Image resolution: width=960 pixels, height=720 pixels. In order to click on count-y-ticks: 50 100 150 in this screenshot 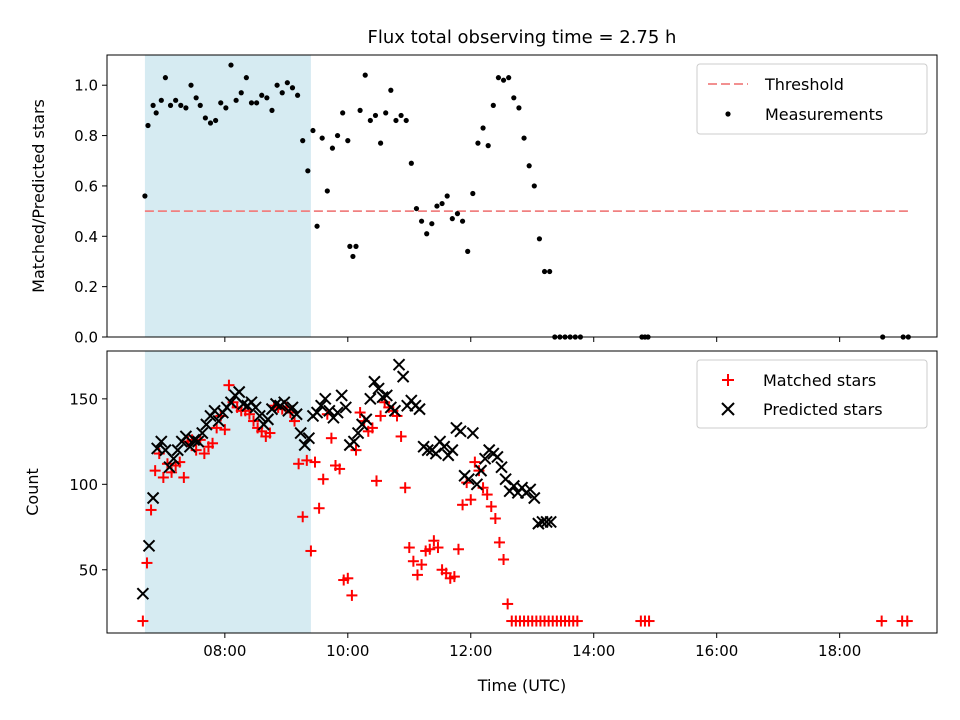, I will do `click(88, 484)`.